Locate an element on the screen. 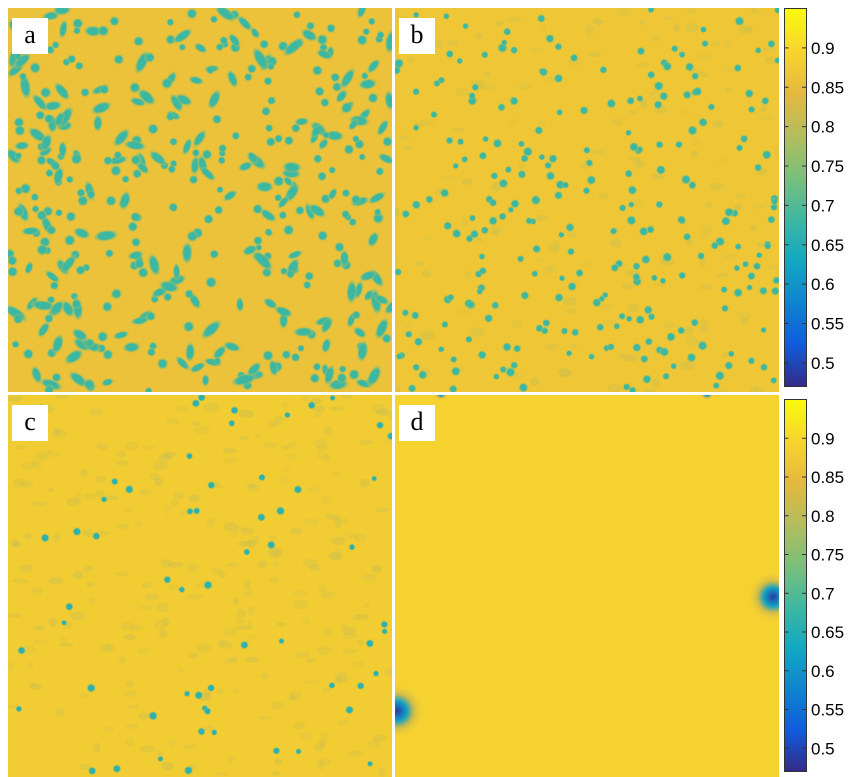  colorbar-bottom: 0.5 0.55 0.6 0.65 0.7 0.75 0.8 0.85 0.9 is located at coordinates (814, 585).